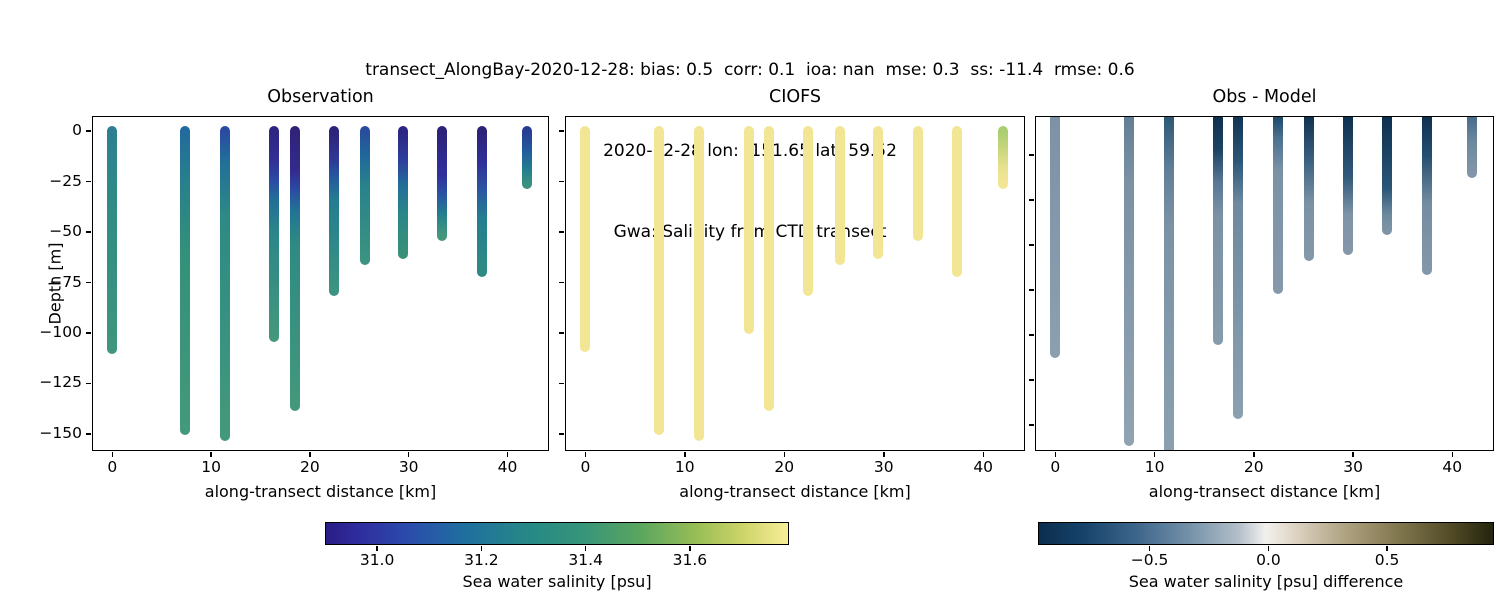  Describe the element at coordinates (65, 231) in the screenshot. I see `y-tick-label: −50` at that location.